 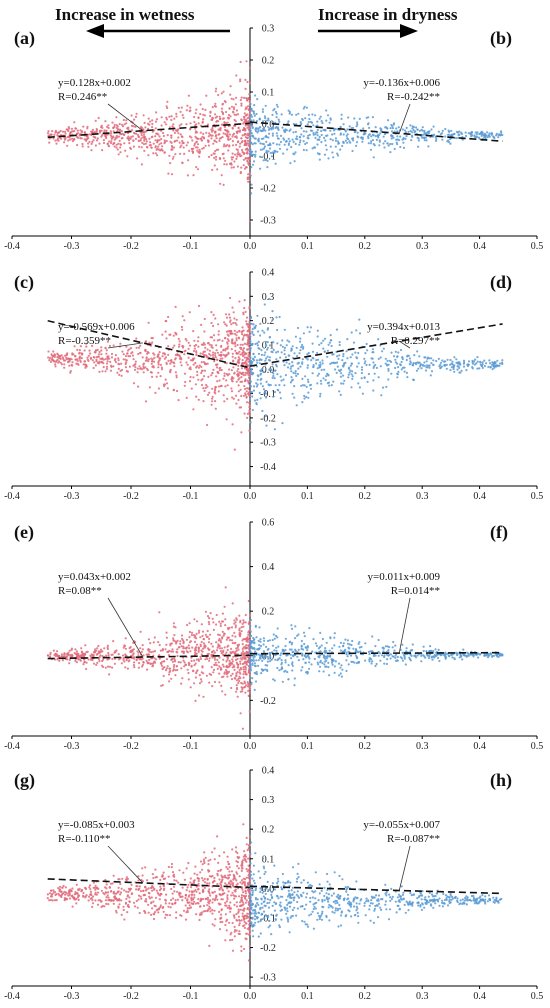 What do you see at coordinates (401, 83) in the screenshot?
I see `fit-equation: y=-0.136x+0.006` at bounding box center [401, 83].